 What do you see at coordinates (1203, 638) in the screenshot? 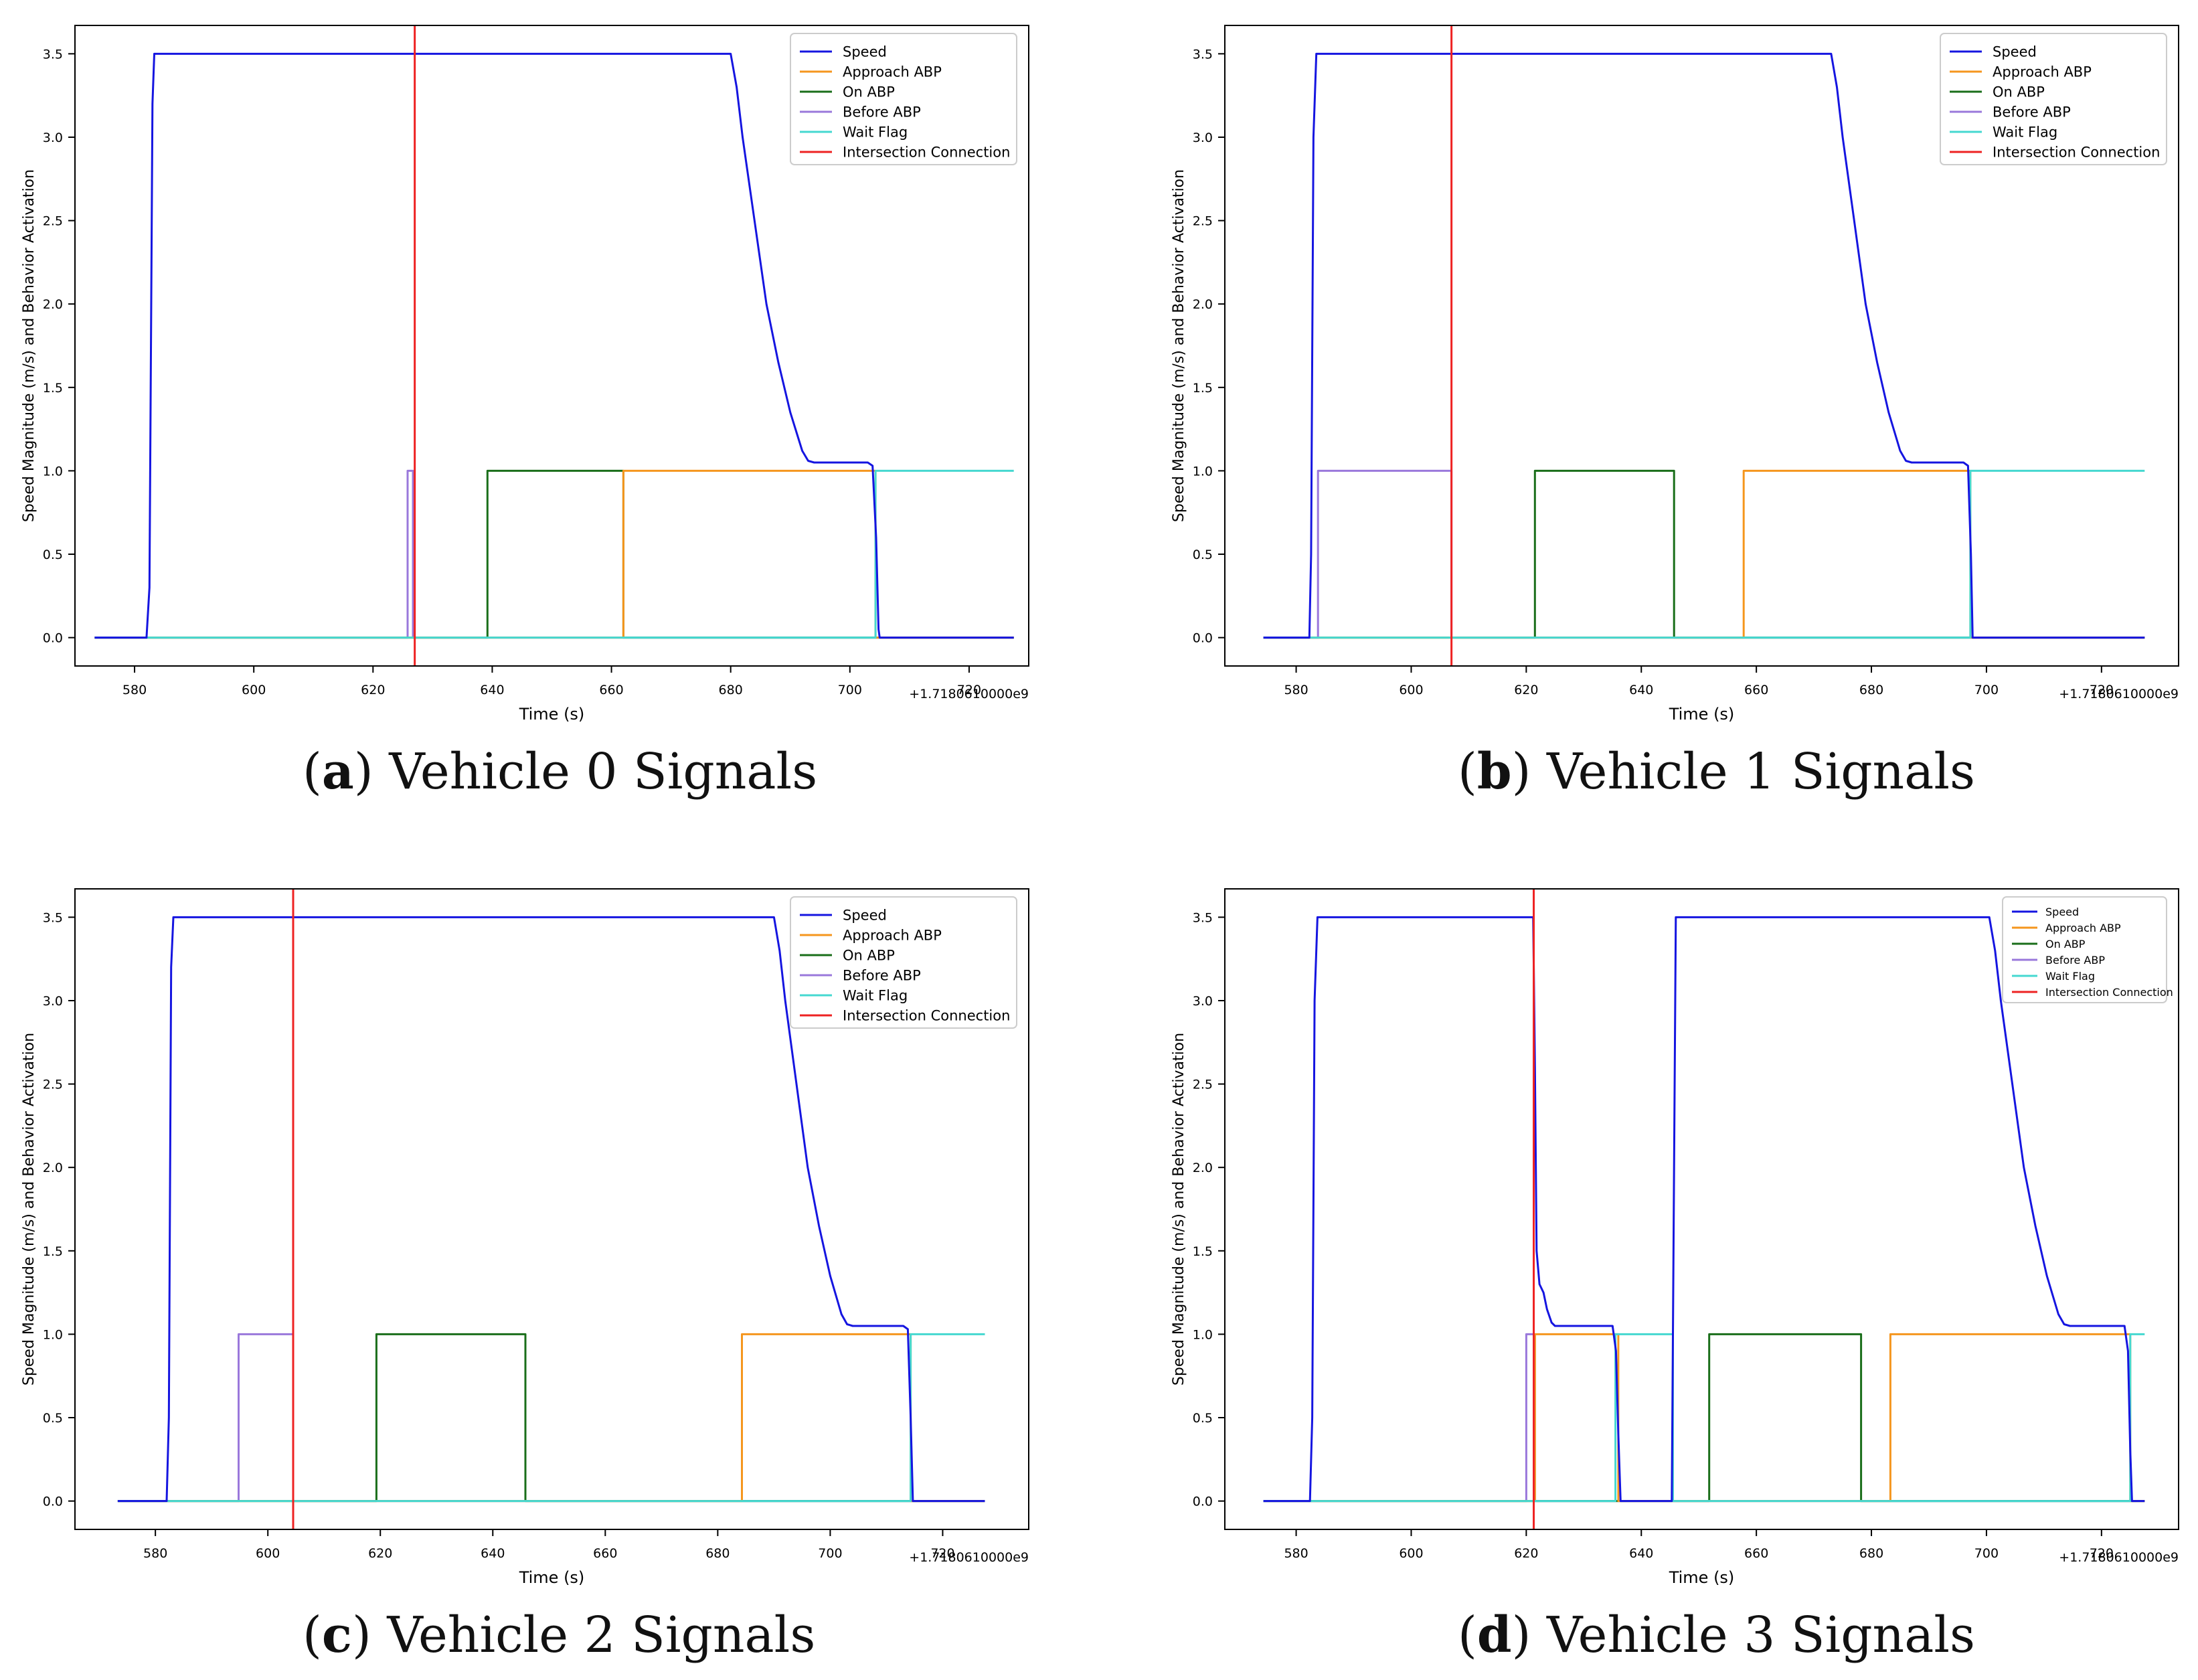
I see `y-tick-label-0: 0.0` at bounding box center [1203, 638].